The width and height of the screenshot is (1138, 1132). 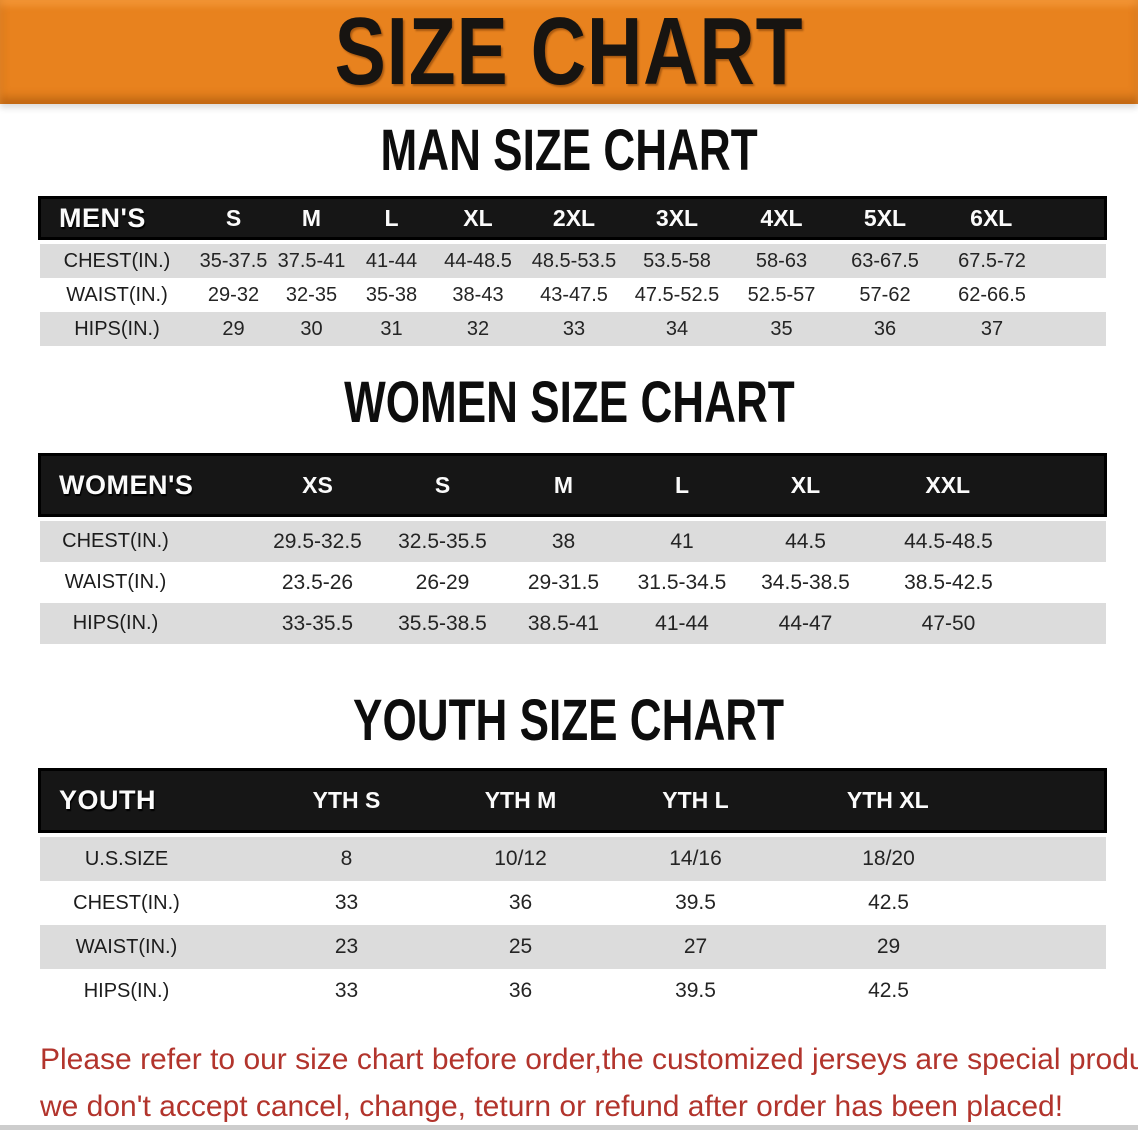 I want to click on cell: 38.5-41, so click(x=563, y=623).